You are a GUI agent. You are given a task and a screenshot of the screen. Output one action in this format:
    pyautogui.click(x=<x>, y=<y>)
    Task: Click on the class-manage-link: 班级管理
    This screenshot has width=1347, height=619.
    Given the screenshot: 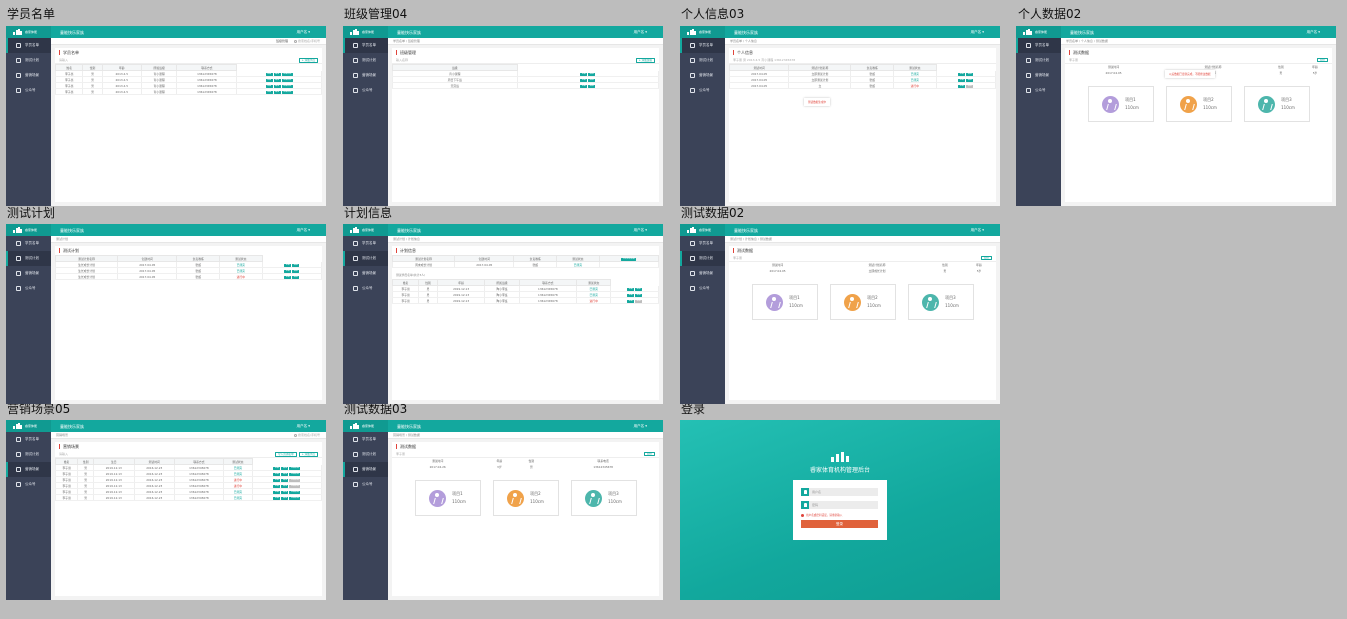 What is the action you would take?
    pyautogui.click(x=281, y=41)
    